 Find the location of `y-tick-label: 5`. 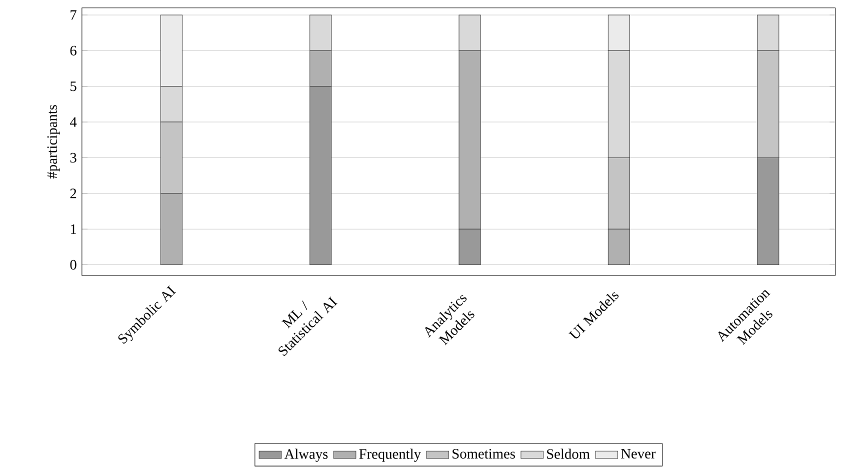

y-tick-label: 5 is located at coordinates (73, 86).